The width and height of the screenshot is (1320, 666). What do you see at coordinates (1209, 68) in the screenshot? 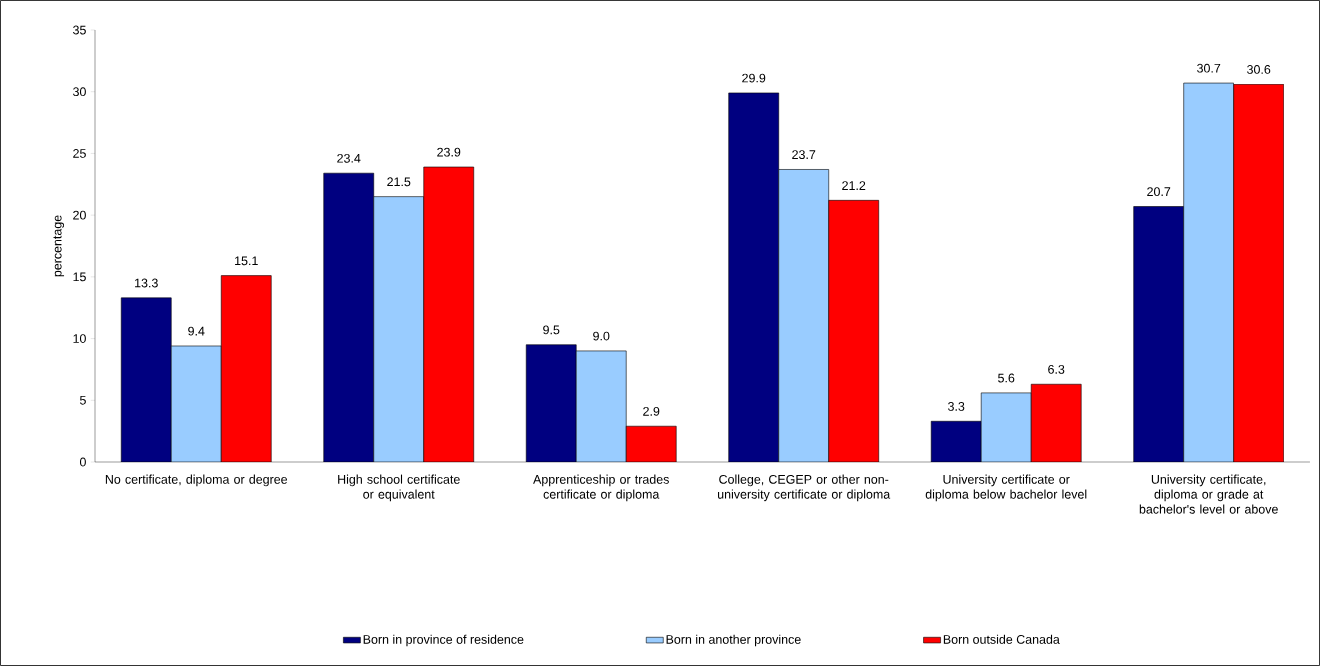
I see `data-label: 30.7` at bounding box center [1209, 68].